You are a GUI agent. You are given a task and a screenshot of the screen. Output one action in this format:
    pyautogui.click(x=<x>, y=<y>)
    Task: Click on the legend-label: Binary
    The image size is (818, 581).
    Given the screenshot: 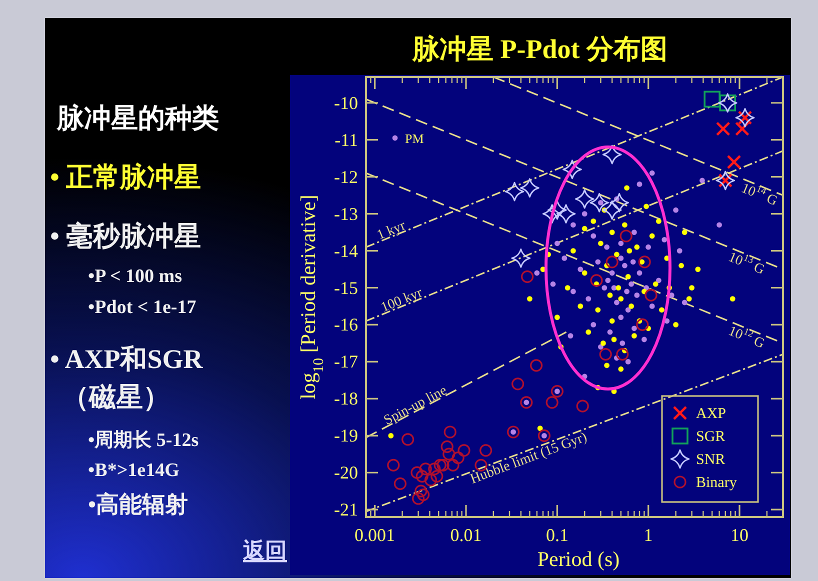 What is the action you would take?
    pyautogui.click(x=717, y=483)
    